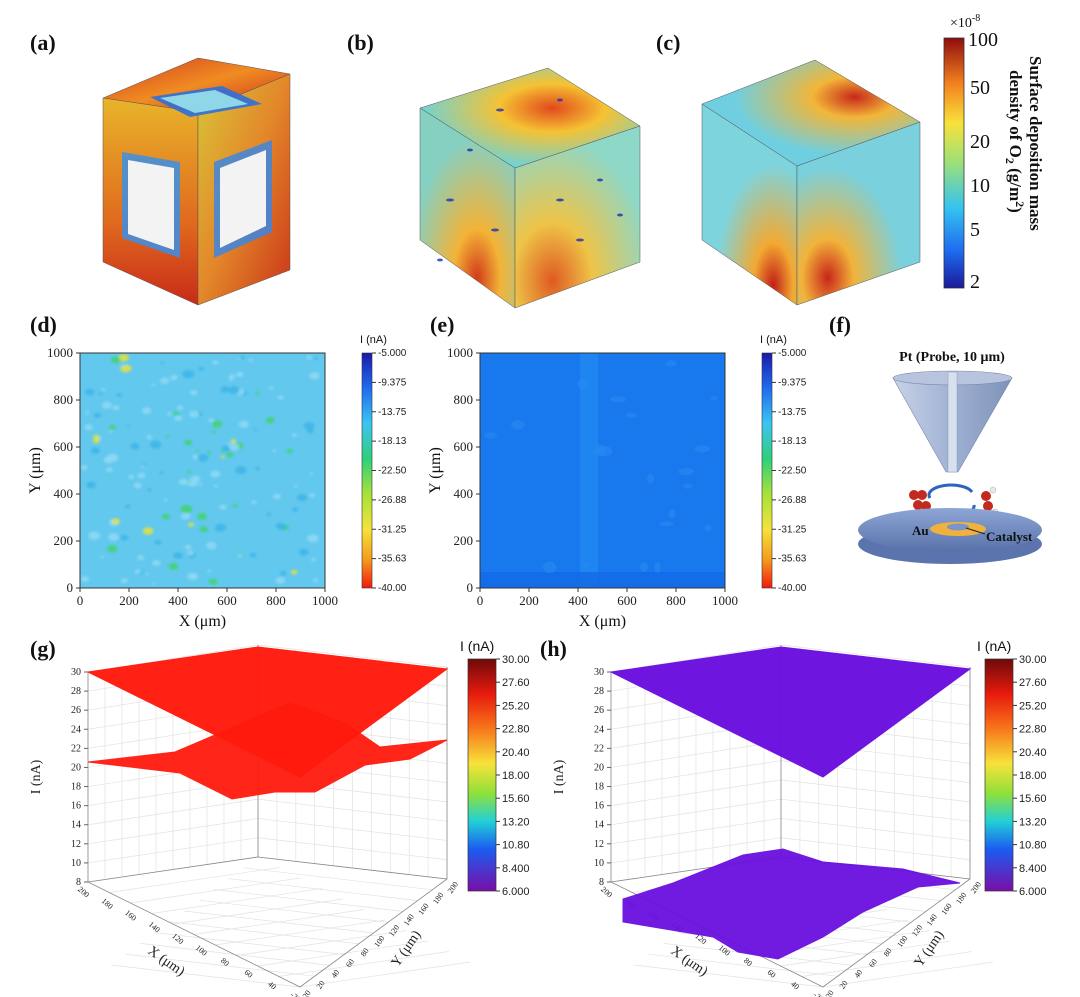 This screenshot has height=997, width=1080. What do you see at coordinates (1033, 799) in the screenshot?
I see `colorbar-tick-label: 15.60` at bounding box center [1033, 799].